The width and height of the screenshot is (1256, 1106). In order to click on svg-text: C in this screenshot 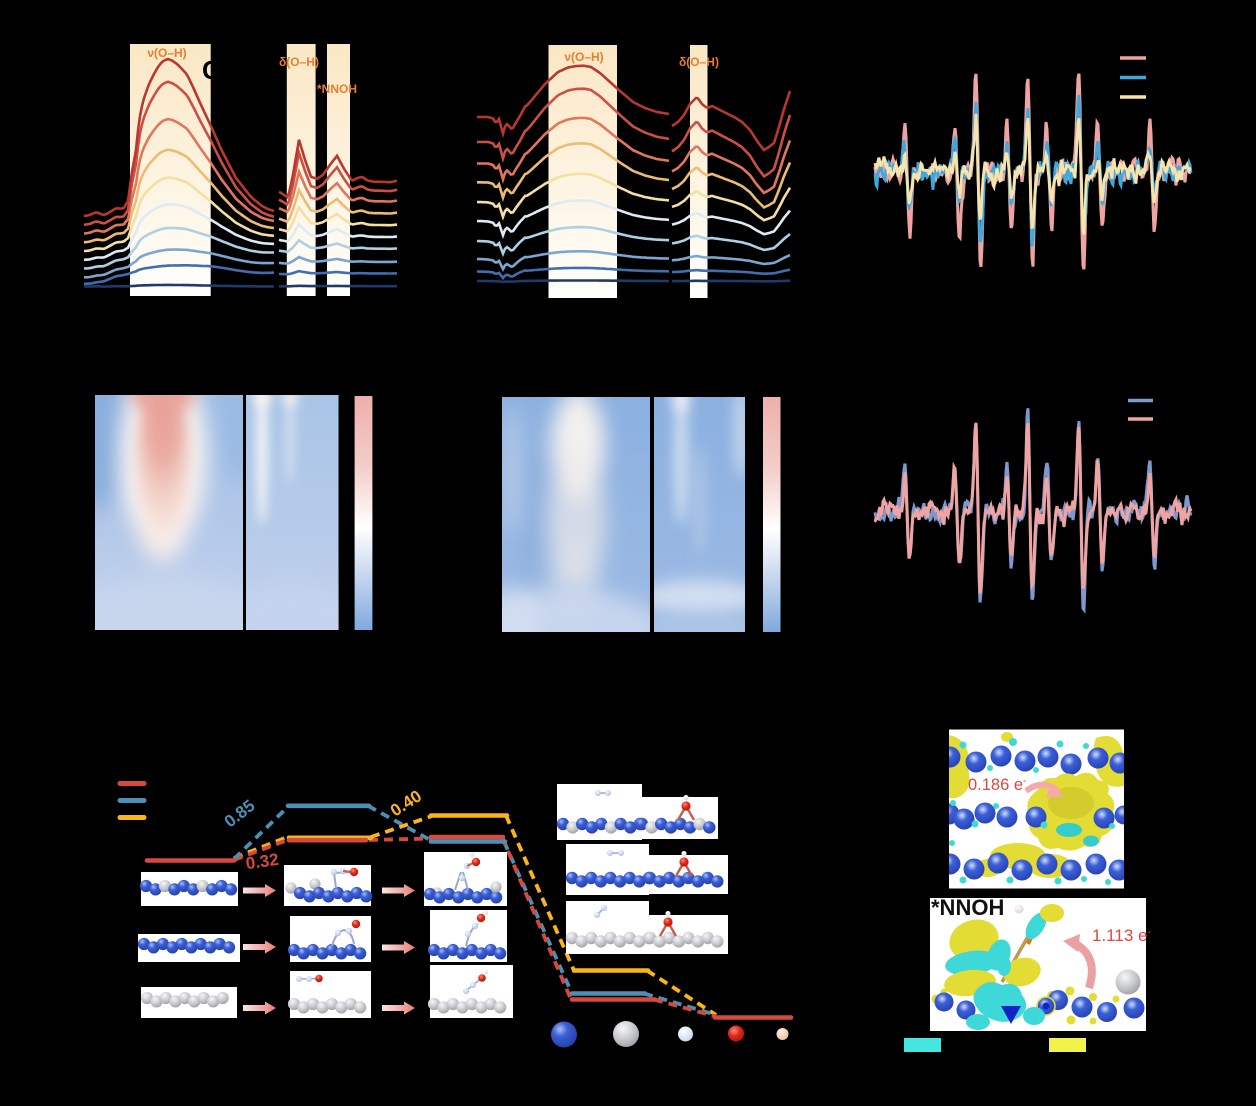, I will do `click(211, 70)`.